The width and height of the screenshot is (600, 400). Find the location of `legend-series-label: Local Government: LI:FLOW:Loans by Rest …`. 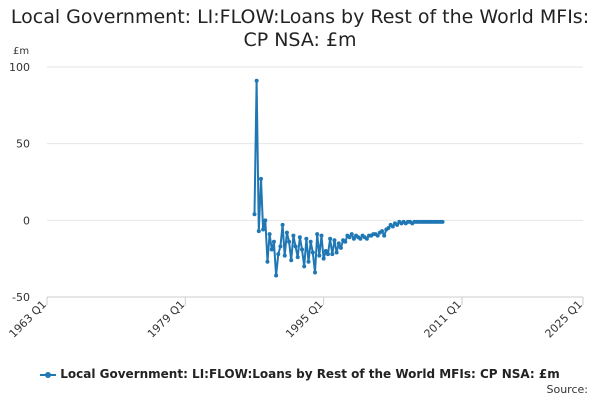

legend-series-label: Local Government: LI:FLOW:Loans by Rest … is located at coordinates (310, 374).